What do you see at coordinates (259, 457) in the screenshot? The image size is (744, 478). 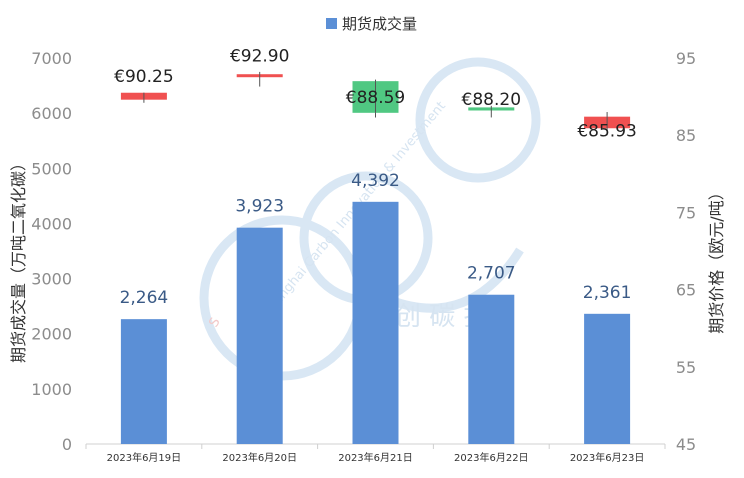 I see `x-tick-label: 2023年6月20日` at bounding box center [259, 457].